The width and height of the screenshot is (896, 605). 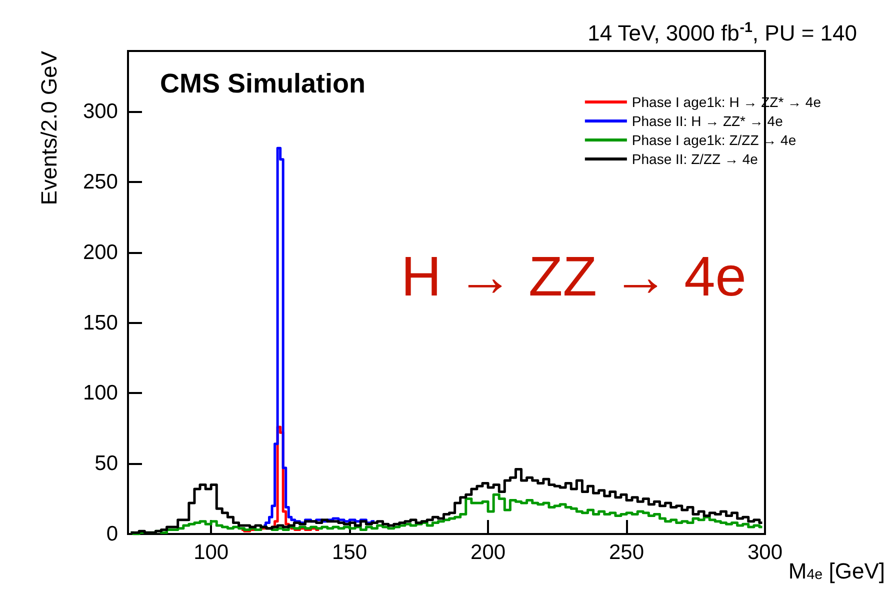 I want to click on legend-label: Phase II: H → ZZ* → 4e, so click(x=708, y=121).